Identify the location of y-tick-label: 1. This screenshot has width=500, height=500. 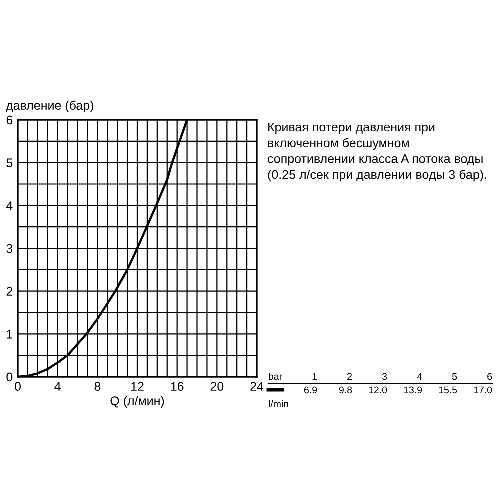
(10, 334).